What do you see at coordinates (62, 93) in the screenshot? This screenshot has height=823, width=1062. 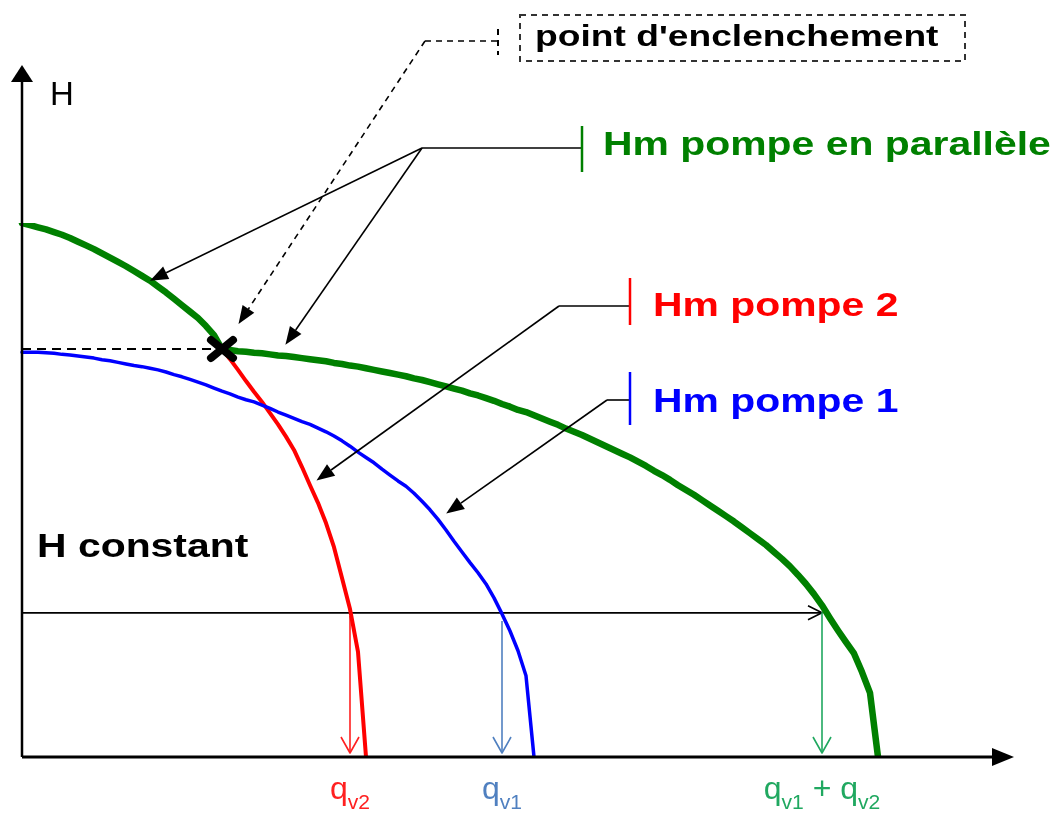 I see `y-axis-title: H` at bounding box center [62, 93].